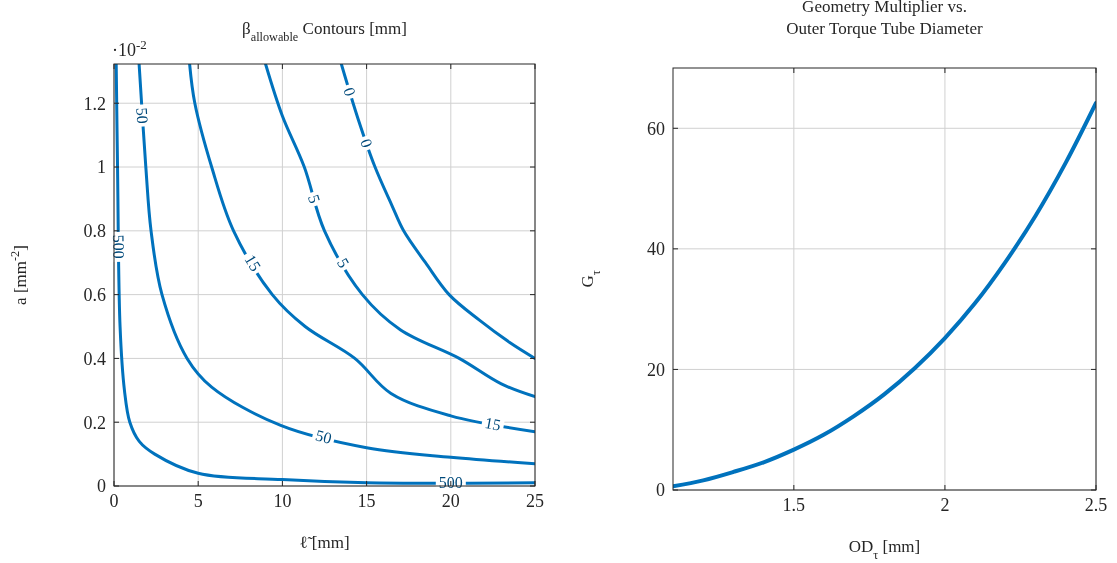 Image resolution: width=1117 pixels, height=563 pixels. I want to click on x-tick-label: 25, so click(535, 501).